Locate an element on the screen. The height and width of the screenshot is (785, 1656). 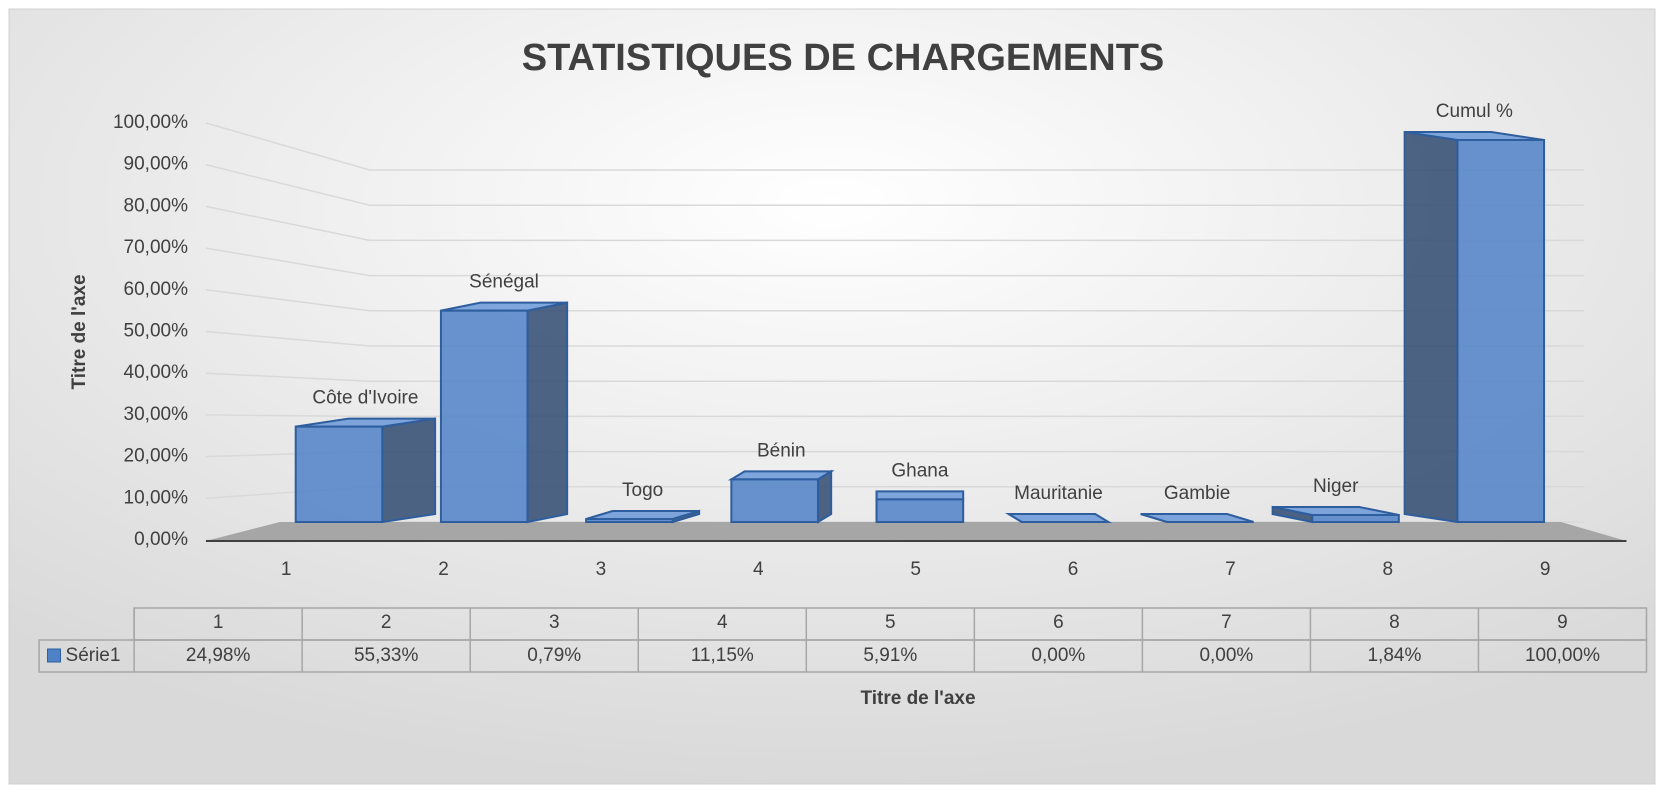
y-tick-label: 40,00% is located at coordinates (156, 372).